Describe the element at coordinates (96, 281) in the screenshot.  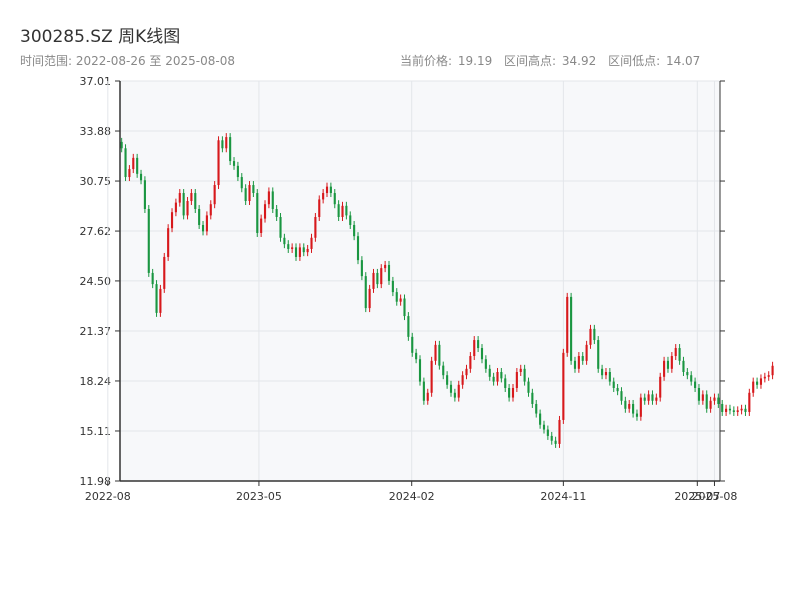
I see `y-tick-label: 24.50` at that location.